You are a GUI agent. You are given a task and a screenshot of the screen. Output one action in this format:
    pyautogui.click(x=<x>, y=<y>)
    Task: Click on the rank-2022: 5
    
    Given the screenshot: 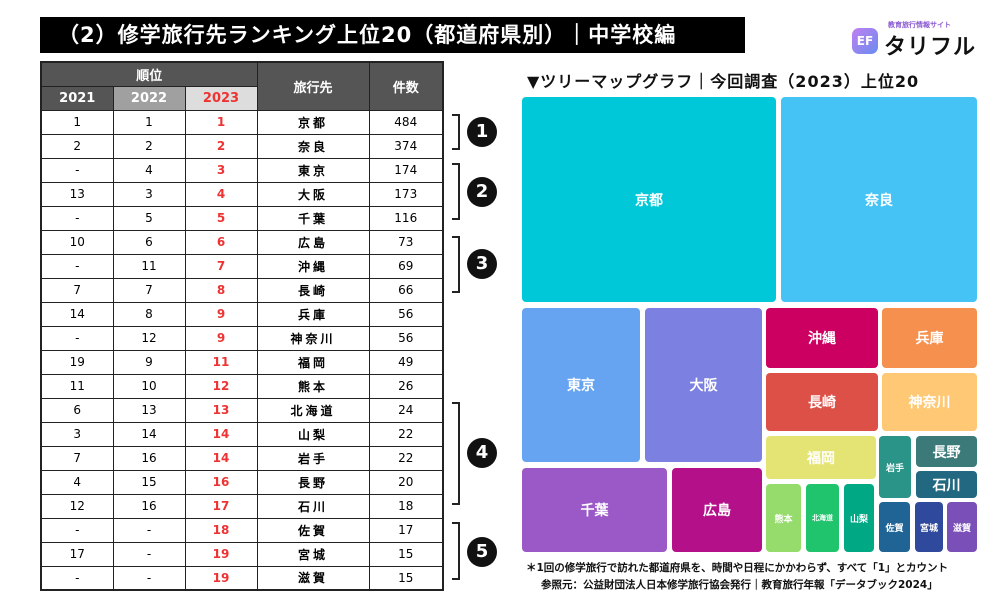 What is the action you would take?
    pyautogui.click(x=149, y=218)
    